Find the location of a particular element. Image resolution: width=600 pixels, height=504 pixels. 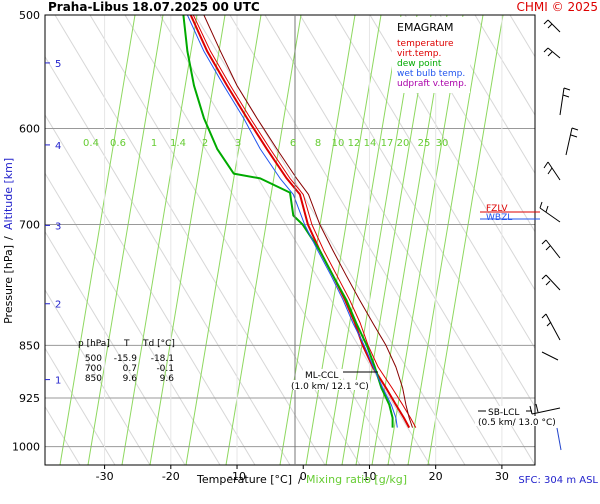

legend-virt-temp: virt.temp. is located at coordinates (419, 54).